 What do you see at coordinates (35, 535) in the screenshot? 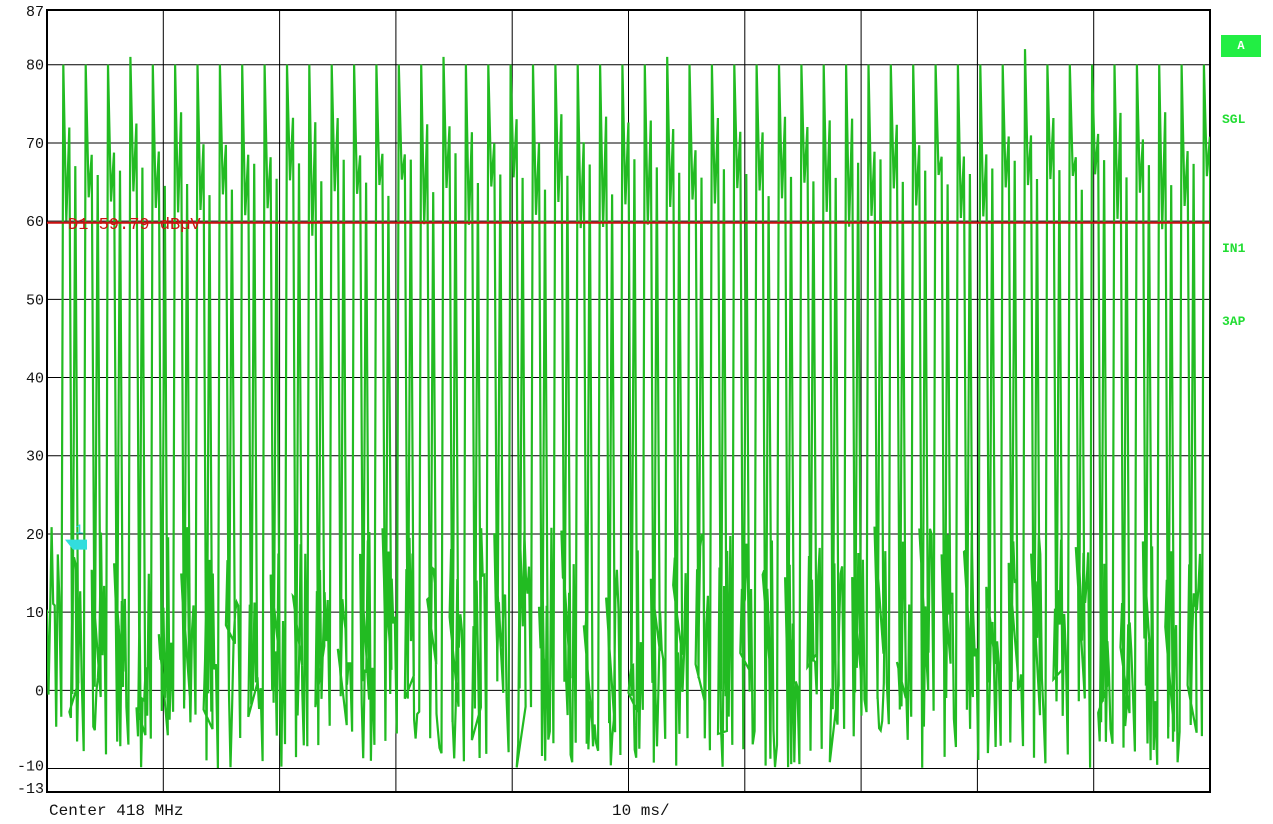
I see `y-tick-label: 20` at bounding box center [35, 535].